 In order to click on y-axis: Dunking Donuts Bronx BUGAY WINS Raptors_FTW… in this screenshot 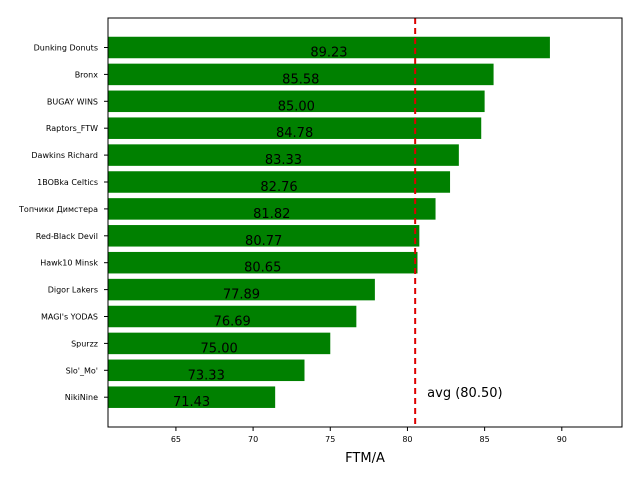, I will do `click(63, 223)`.